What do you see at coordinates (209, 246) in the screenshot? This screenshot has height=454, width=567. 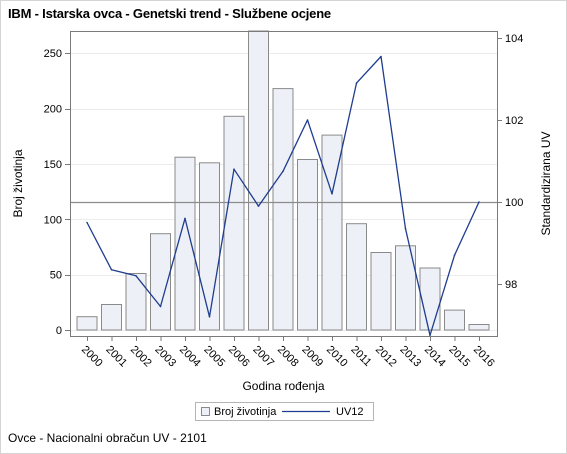 I see `bar-2005` at bounding box center [209, 246].